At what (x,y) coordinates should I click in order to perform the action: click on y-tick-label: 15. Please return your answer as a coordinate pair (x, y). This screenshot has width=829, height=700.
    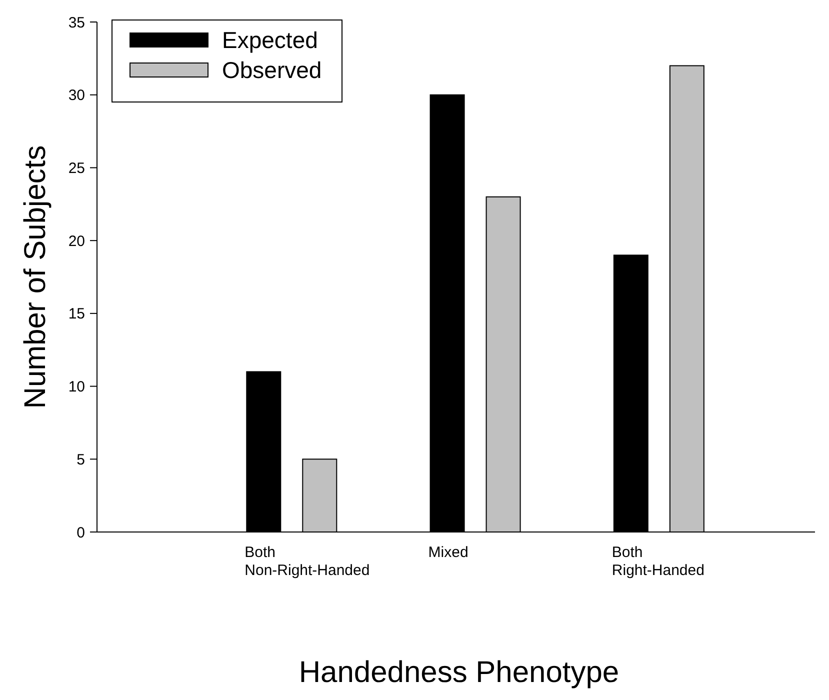
    Looking at the image, I should click on (76, 314).